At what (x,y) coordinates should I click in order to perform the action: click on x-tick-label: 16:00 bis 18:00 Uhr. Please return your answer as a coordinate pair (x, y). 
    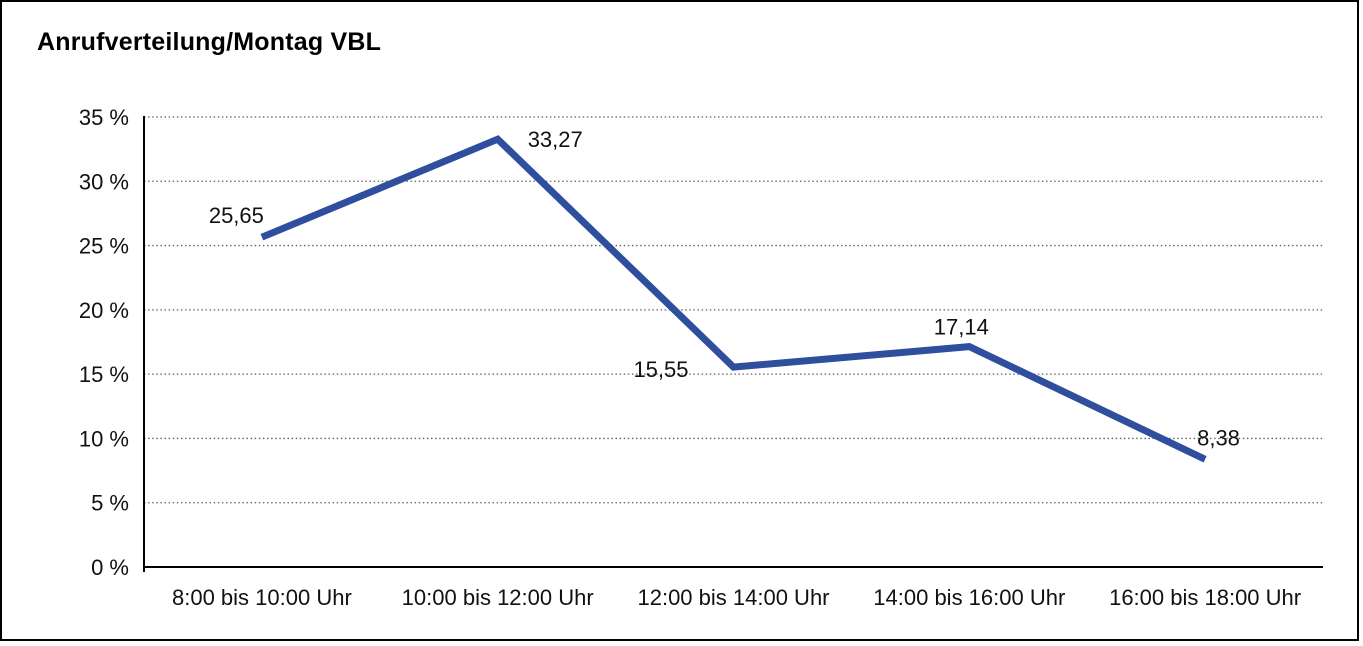
    Looking at the image, I should click on (1205, 597).